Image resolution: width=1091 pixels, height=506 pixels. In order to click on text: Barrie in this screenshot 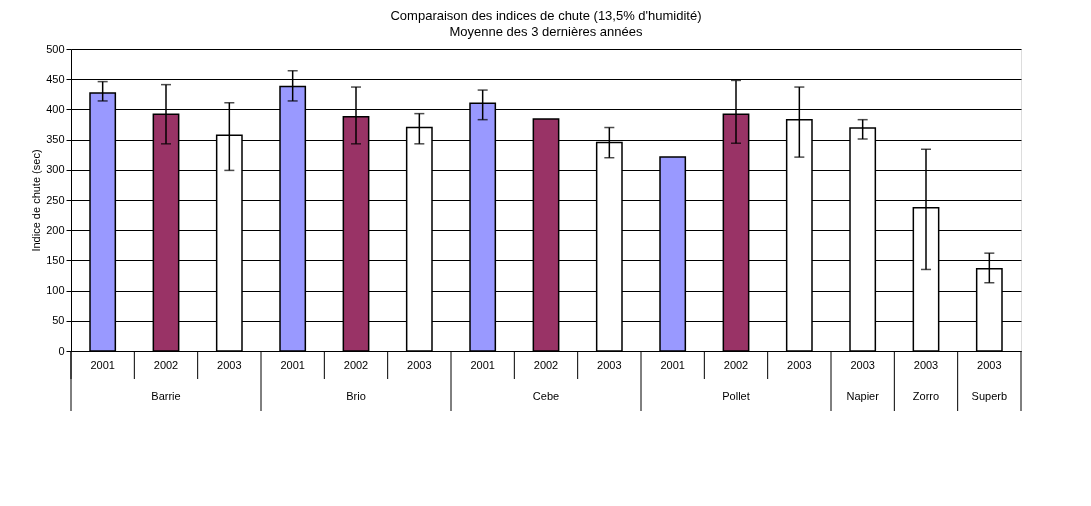, I will do `click(166, 396)`.